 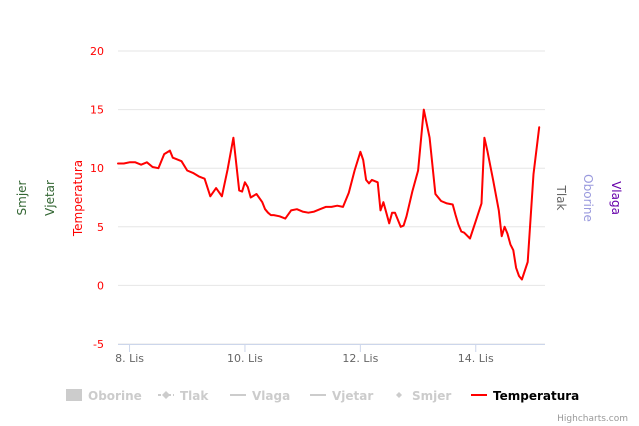 I want to click on x-tick-label: 12. Lis, so click(x=360, y=358).